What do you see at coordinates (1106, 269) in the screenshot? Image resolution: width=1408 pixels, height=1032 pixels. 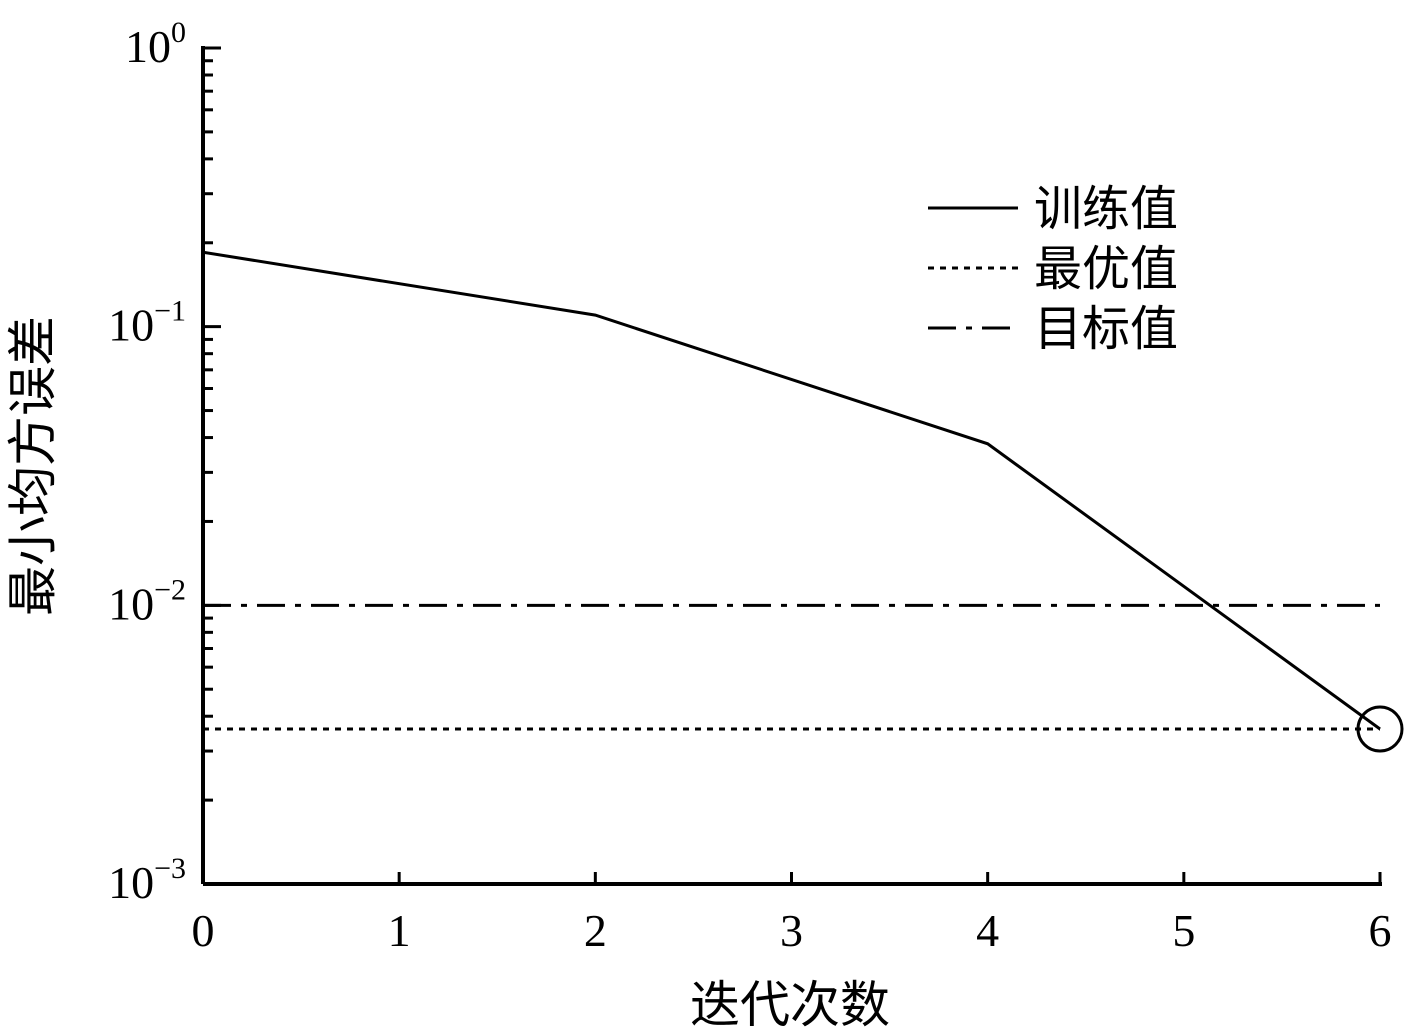 I see `legend-label: 最优值` at bounding box center [1106, 269].